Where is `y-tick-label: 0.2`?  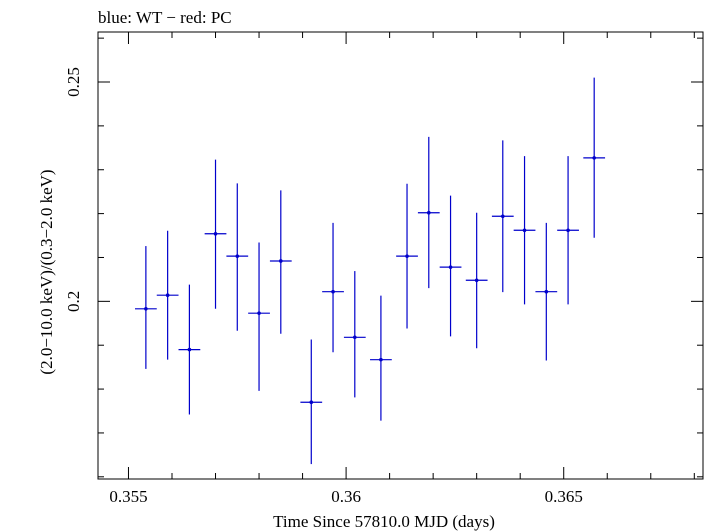 y-tick-label: 0.2 is located at coordinates (73, 301).